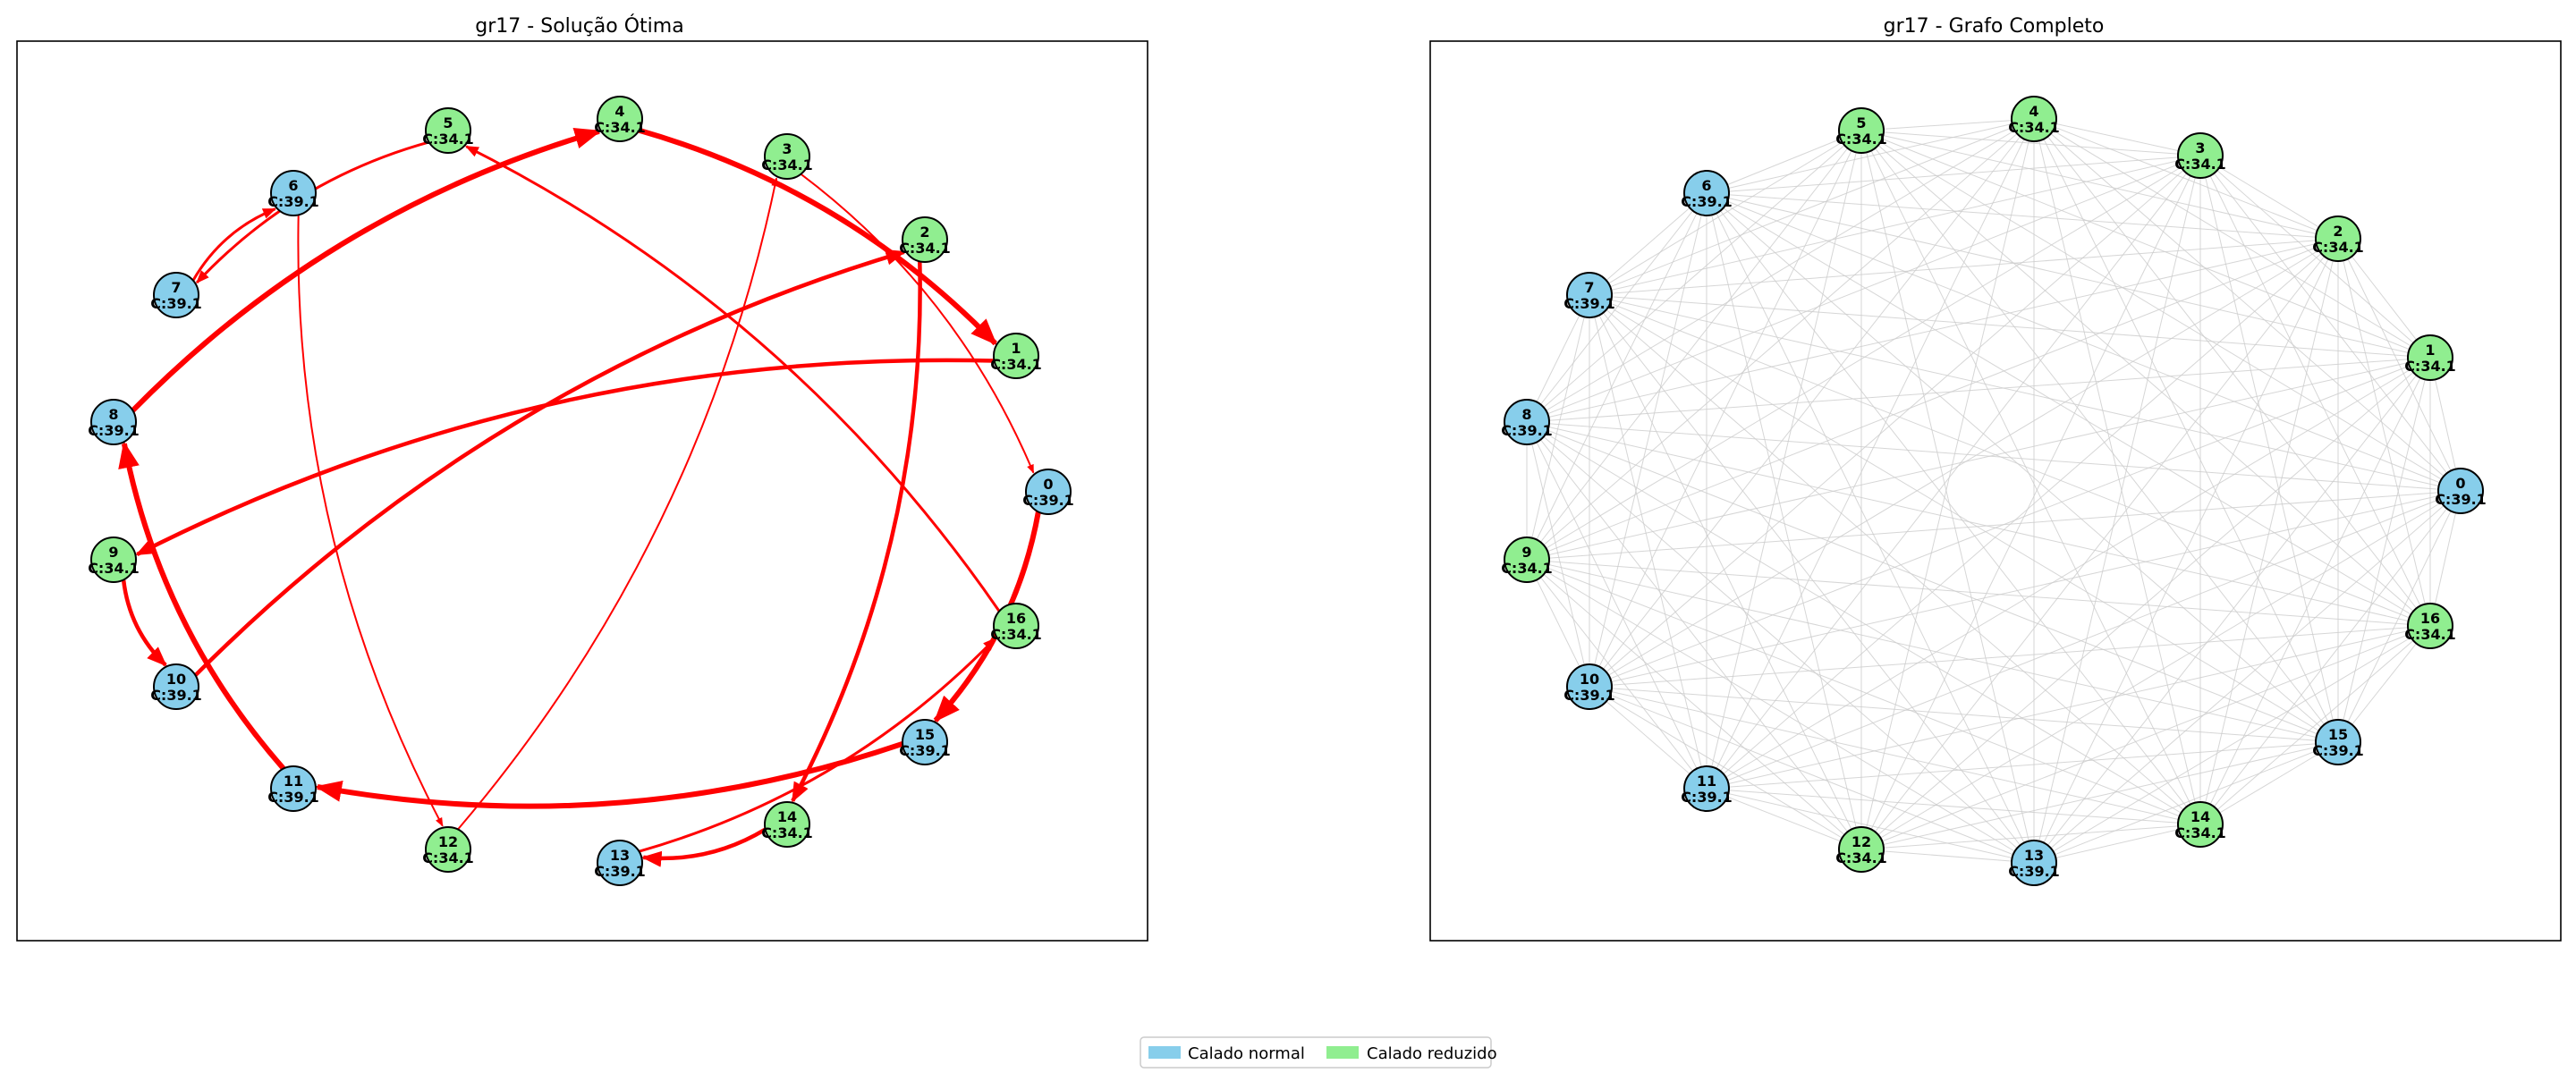 The image size is (2576, 1073). I want to click on legend-swatch-reduced, so click(1342, 1052).